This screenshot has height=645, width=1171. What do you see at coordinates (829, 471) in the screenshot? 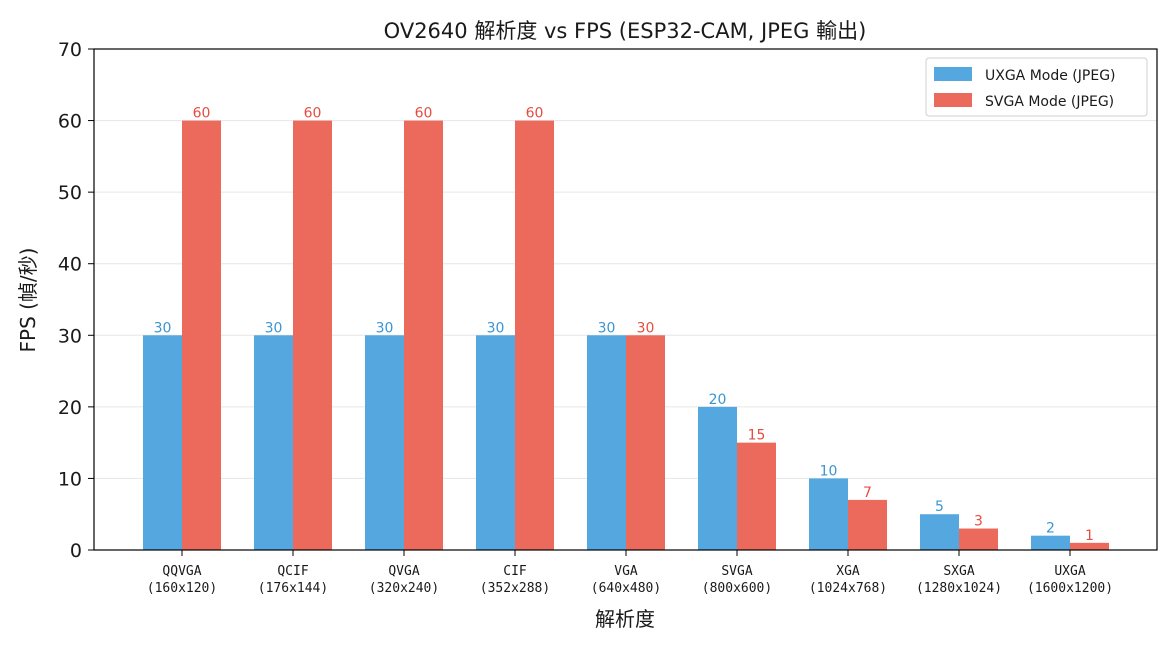
I see `data-label: 10` at bounding box center [829, 471].